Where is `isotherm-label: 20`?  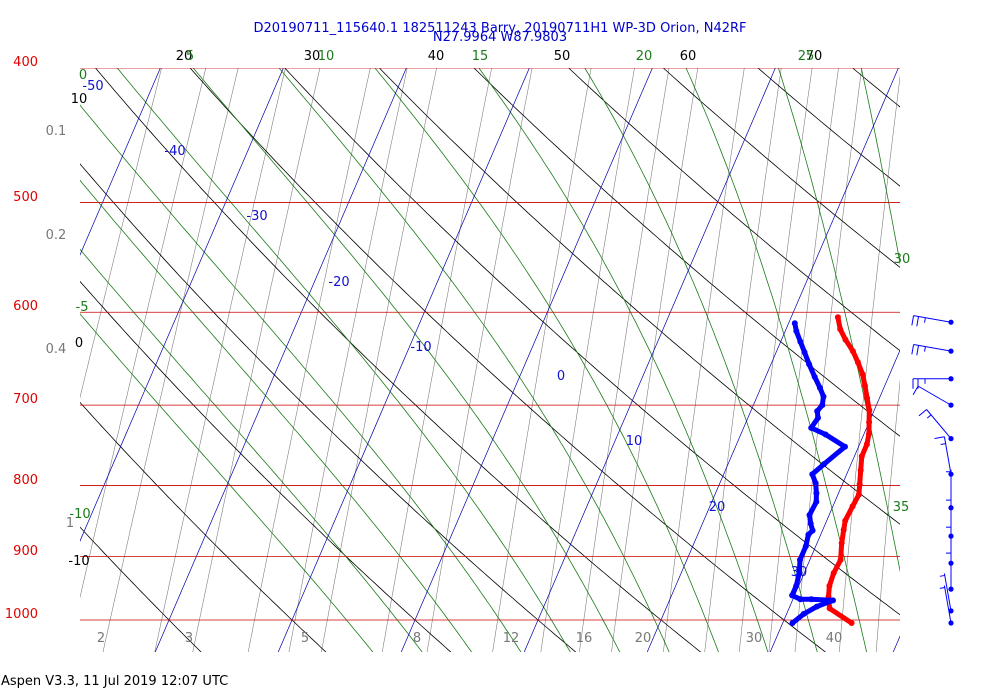 isotherm-label: 20 is located at coordinates (717, 507).